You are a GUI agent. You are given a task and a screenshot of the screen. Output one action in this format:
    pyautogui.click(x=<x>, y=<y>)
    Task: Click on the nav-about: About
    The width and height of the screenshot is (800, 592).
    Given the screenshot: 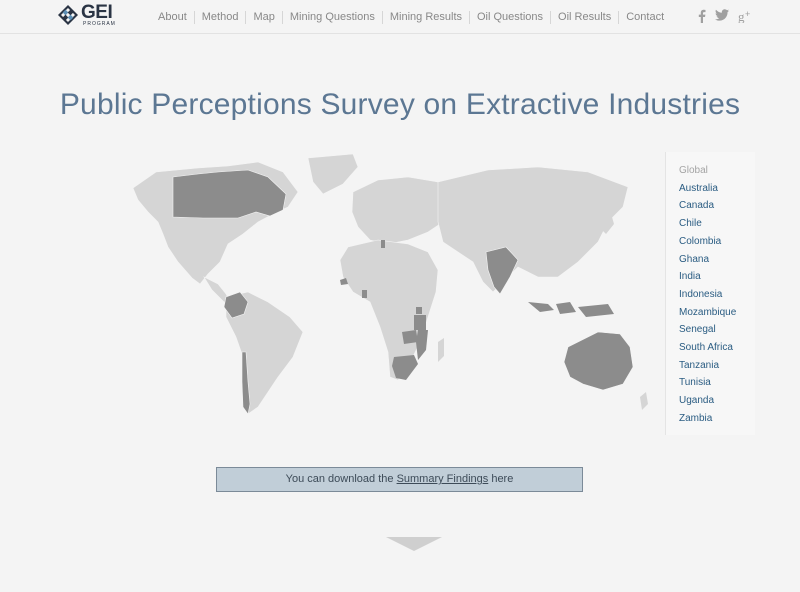 What is the action you would take?
    pyautogui.click(x=172, y=17)
    